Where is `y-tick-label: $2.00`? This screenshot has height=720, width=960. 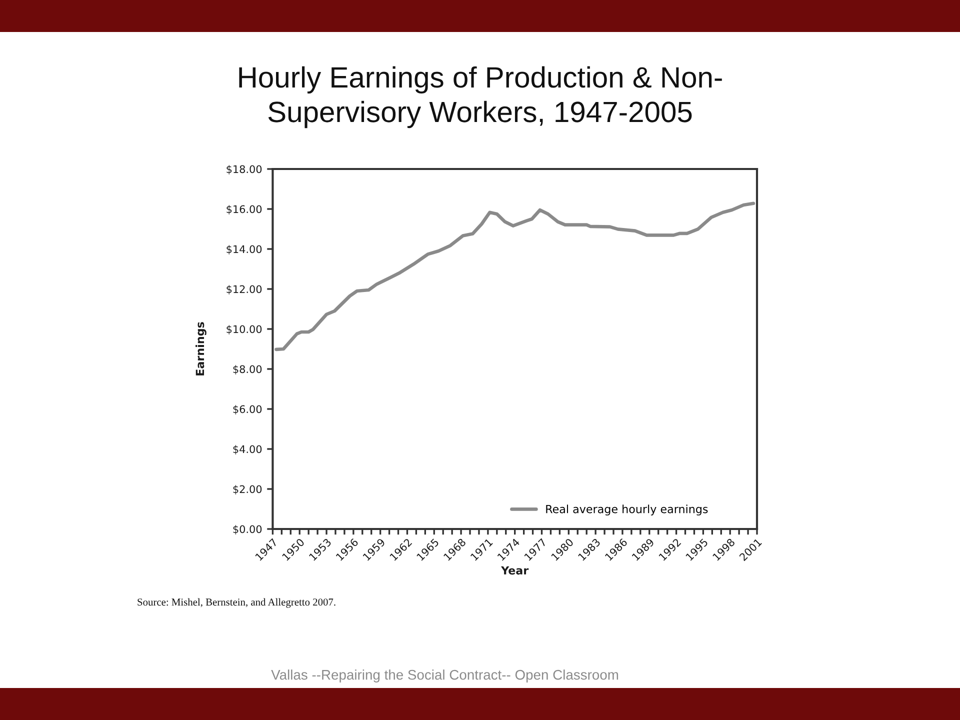
y-tick-label: $2.00 is located at coordinates (247, 489).